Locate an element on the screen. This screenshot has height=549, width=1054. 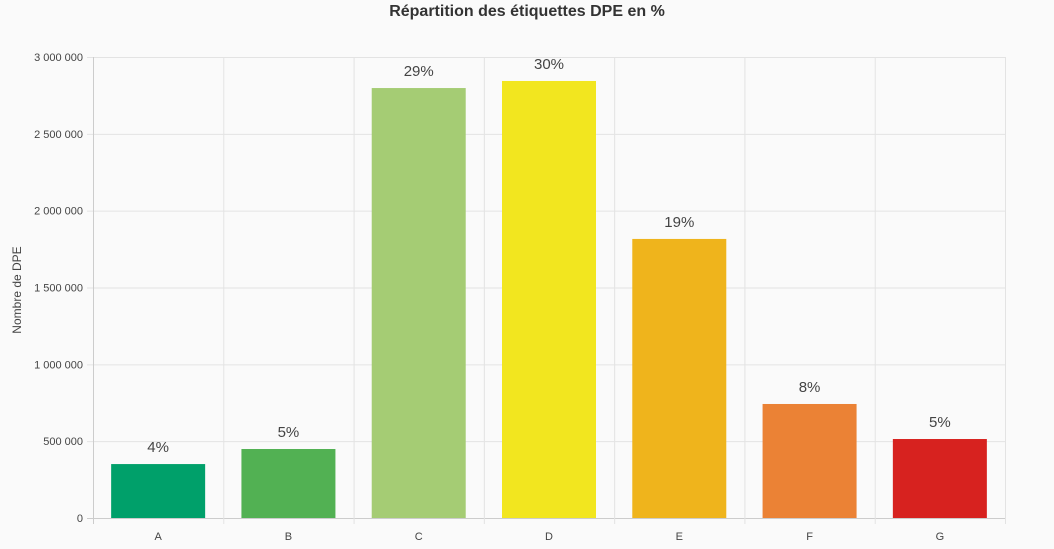
y-tick-label: 3 000 000 is located at coordinates (58, 58).